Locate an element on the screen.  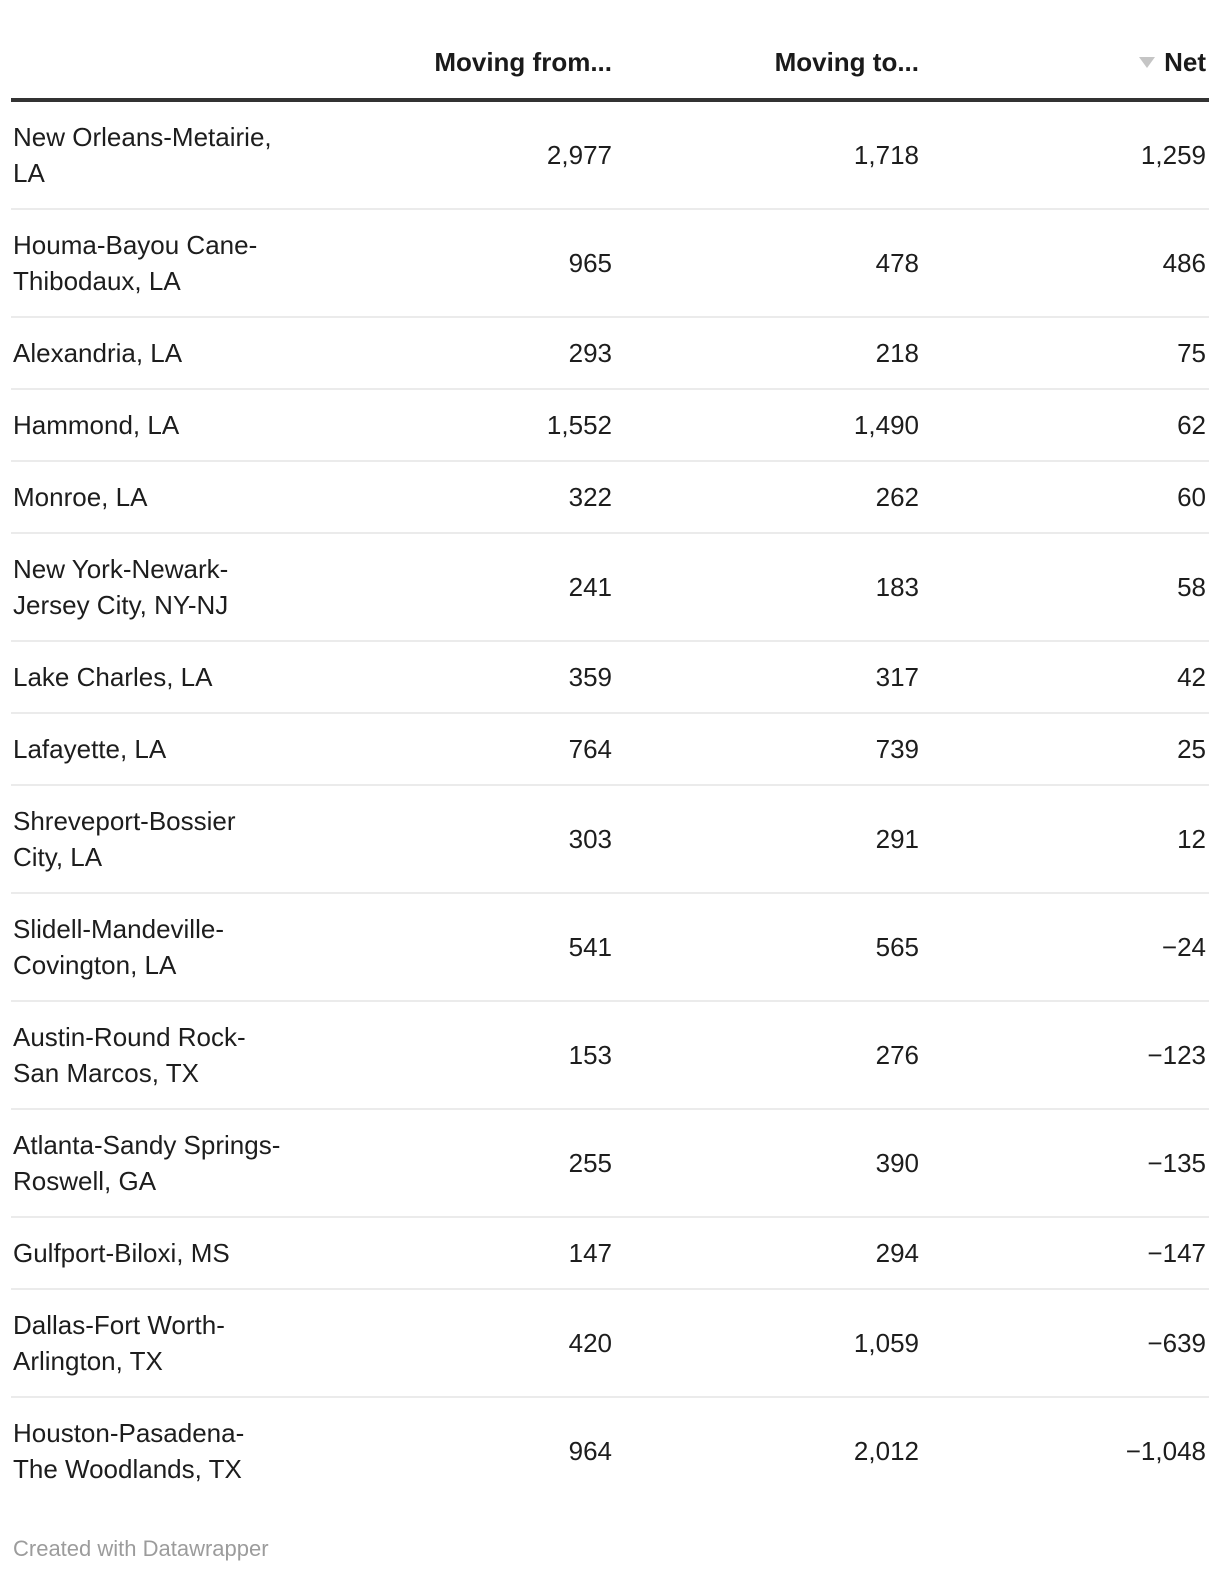
moving-from-cell: 964 is located at coordinates (590, 1451).